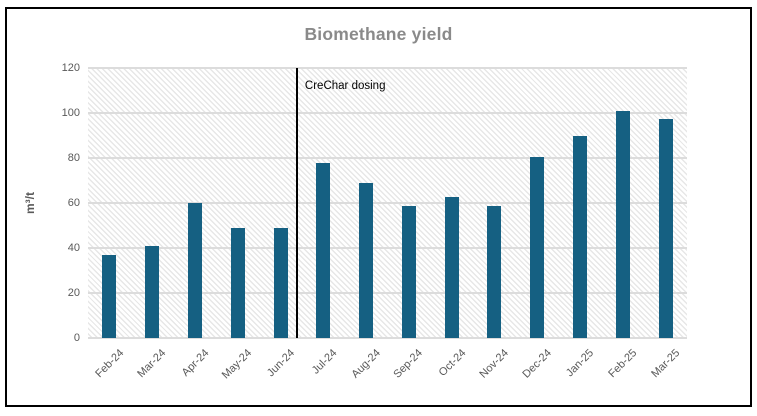 Image resolution: width=757 pixels, height=416 pixels. I want to click on chart-title: Biomethane yield, so click(378, 34).